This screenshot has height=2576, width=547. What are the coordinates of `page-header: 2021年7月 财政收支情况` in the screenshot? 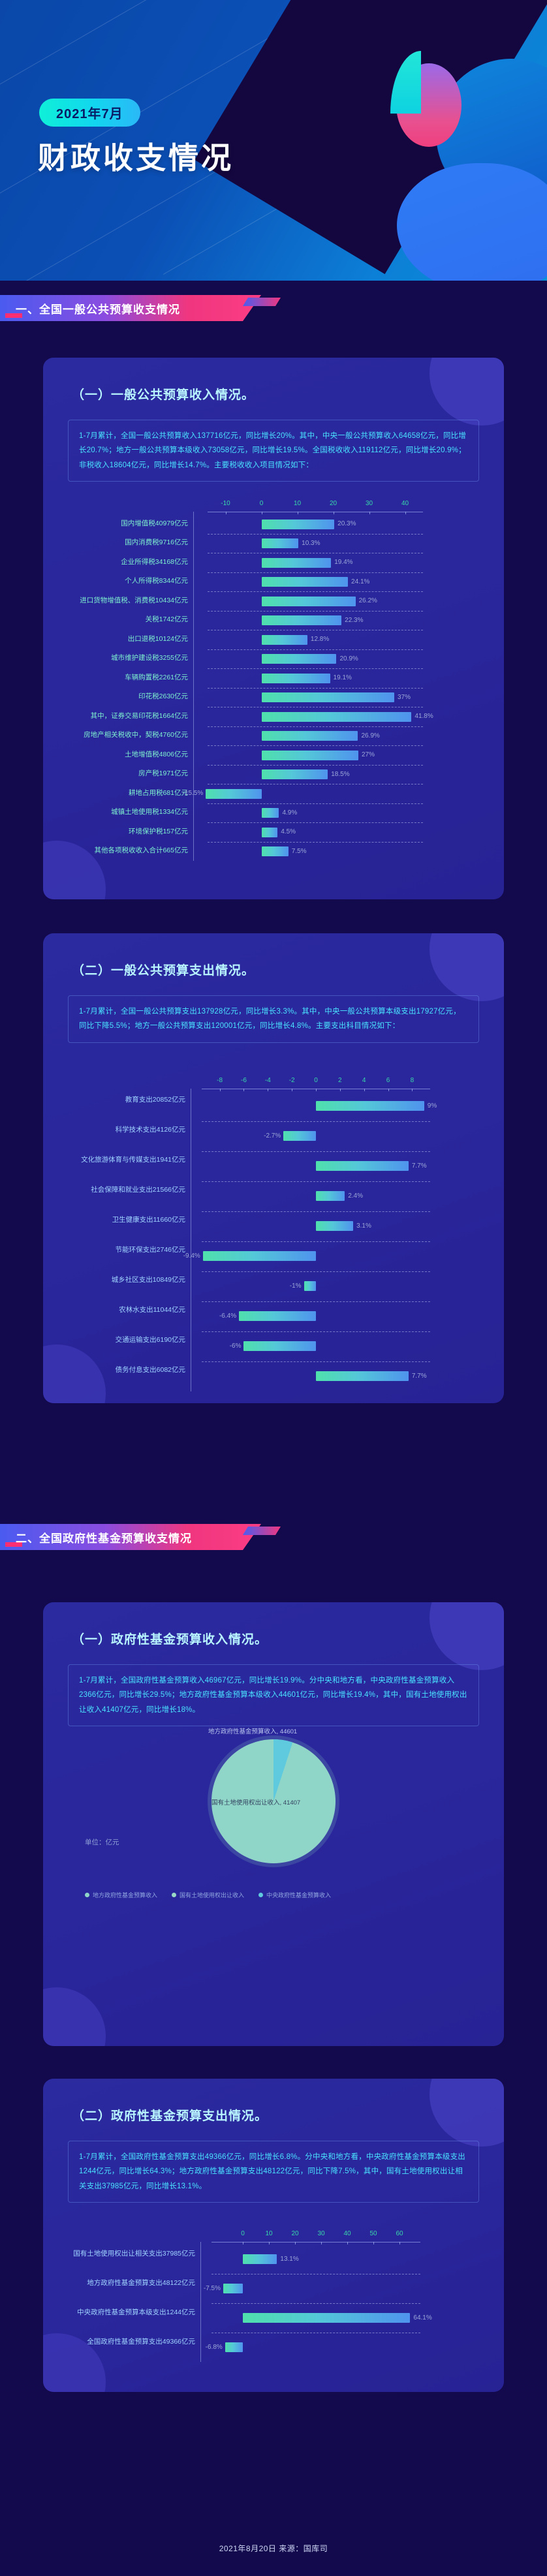 It's located at (273, 140).